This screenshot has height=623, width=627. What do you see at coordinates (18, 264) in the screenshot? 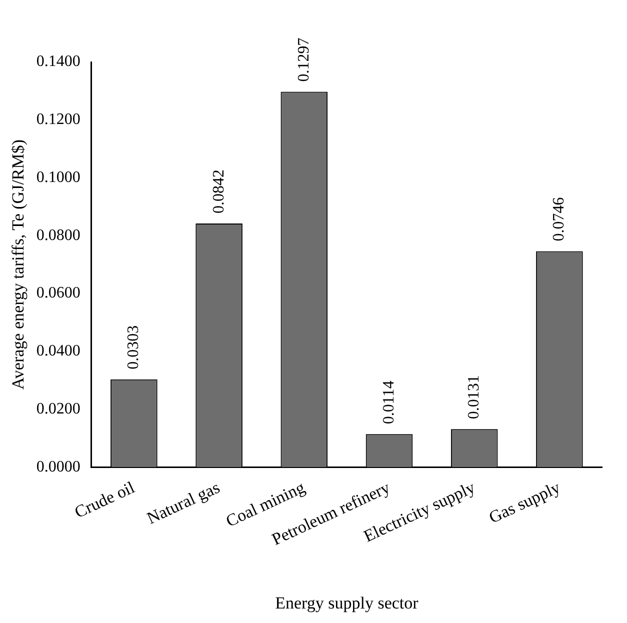
I see `y-axis-title: Average energy tariffs, Te (GJ/RM$)` at bounding box center [18, 264].